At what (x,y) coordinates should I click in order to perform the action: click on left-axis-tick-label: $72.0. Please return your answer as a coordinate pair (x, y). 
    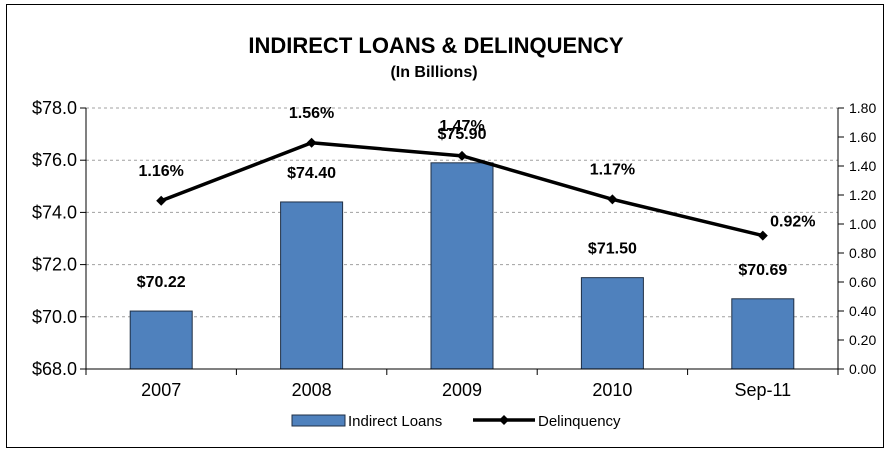
    Looking at the image, I should click on (54, 265).